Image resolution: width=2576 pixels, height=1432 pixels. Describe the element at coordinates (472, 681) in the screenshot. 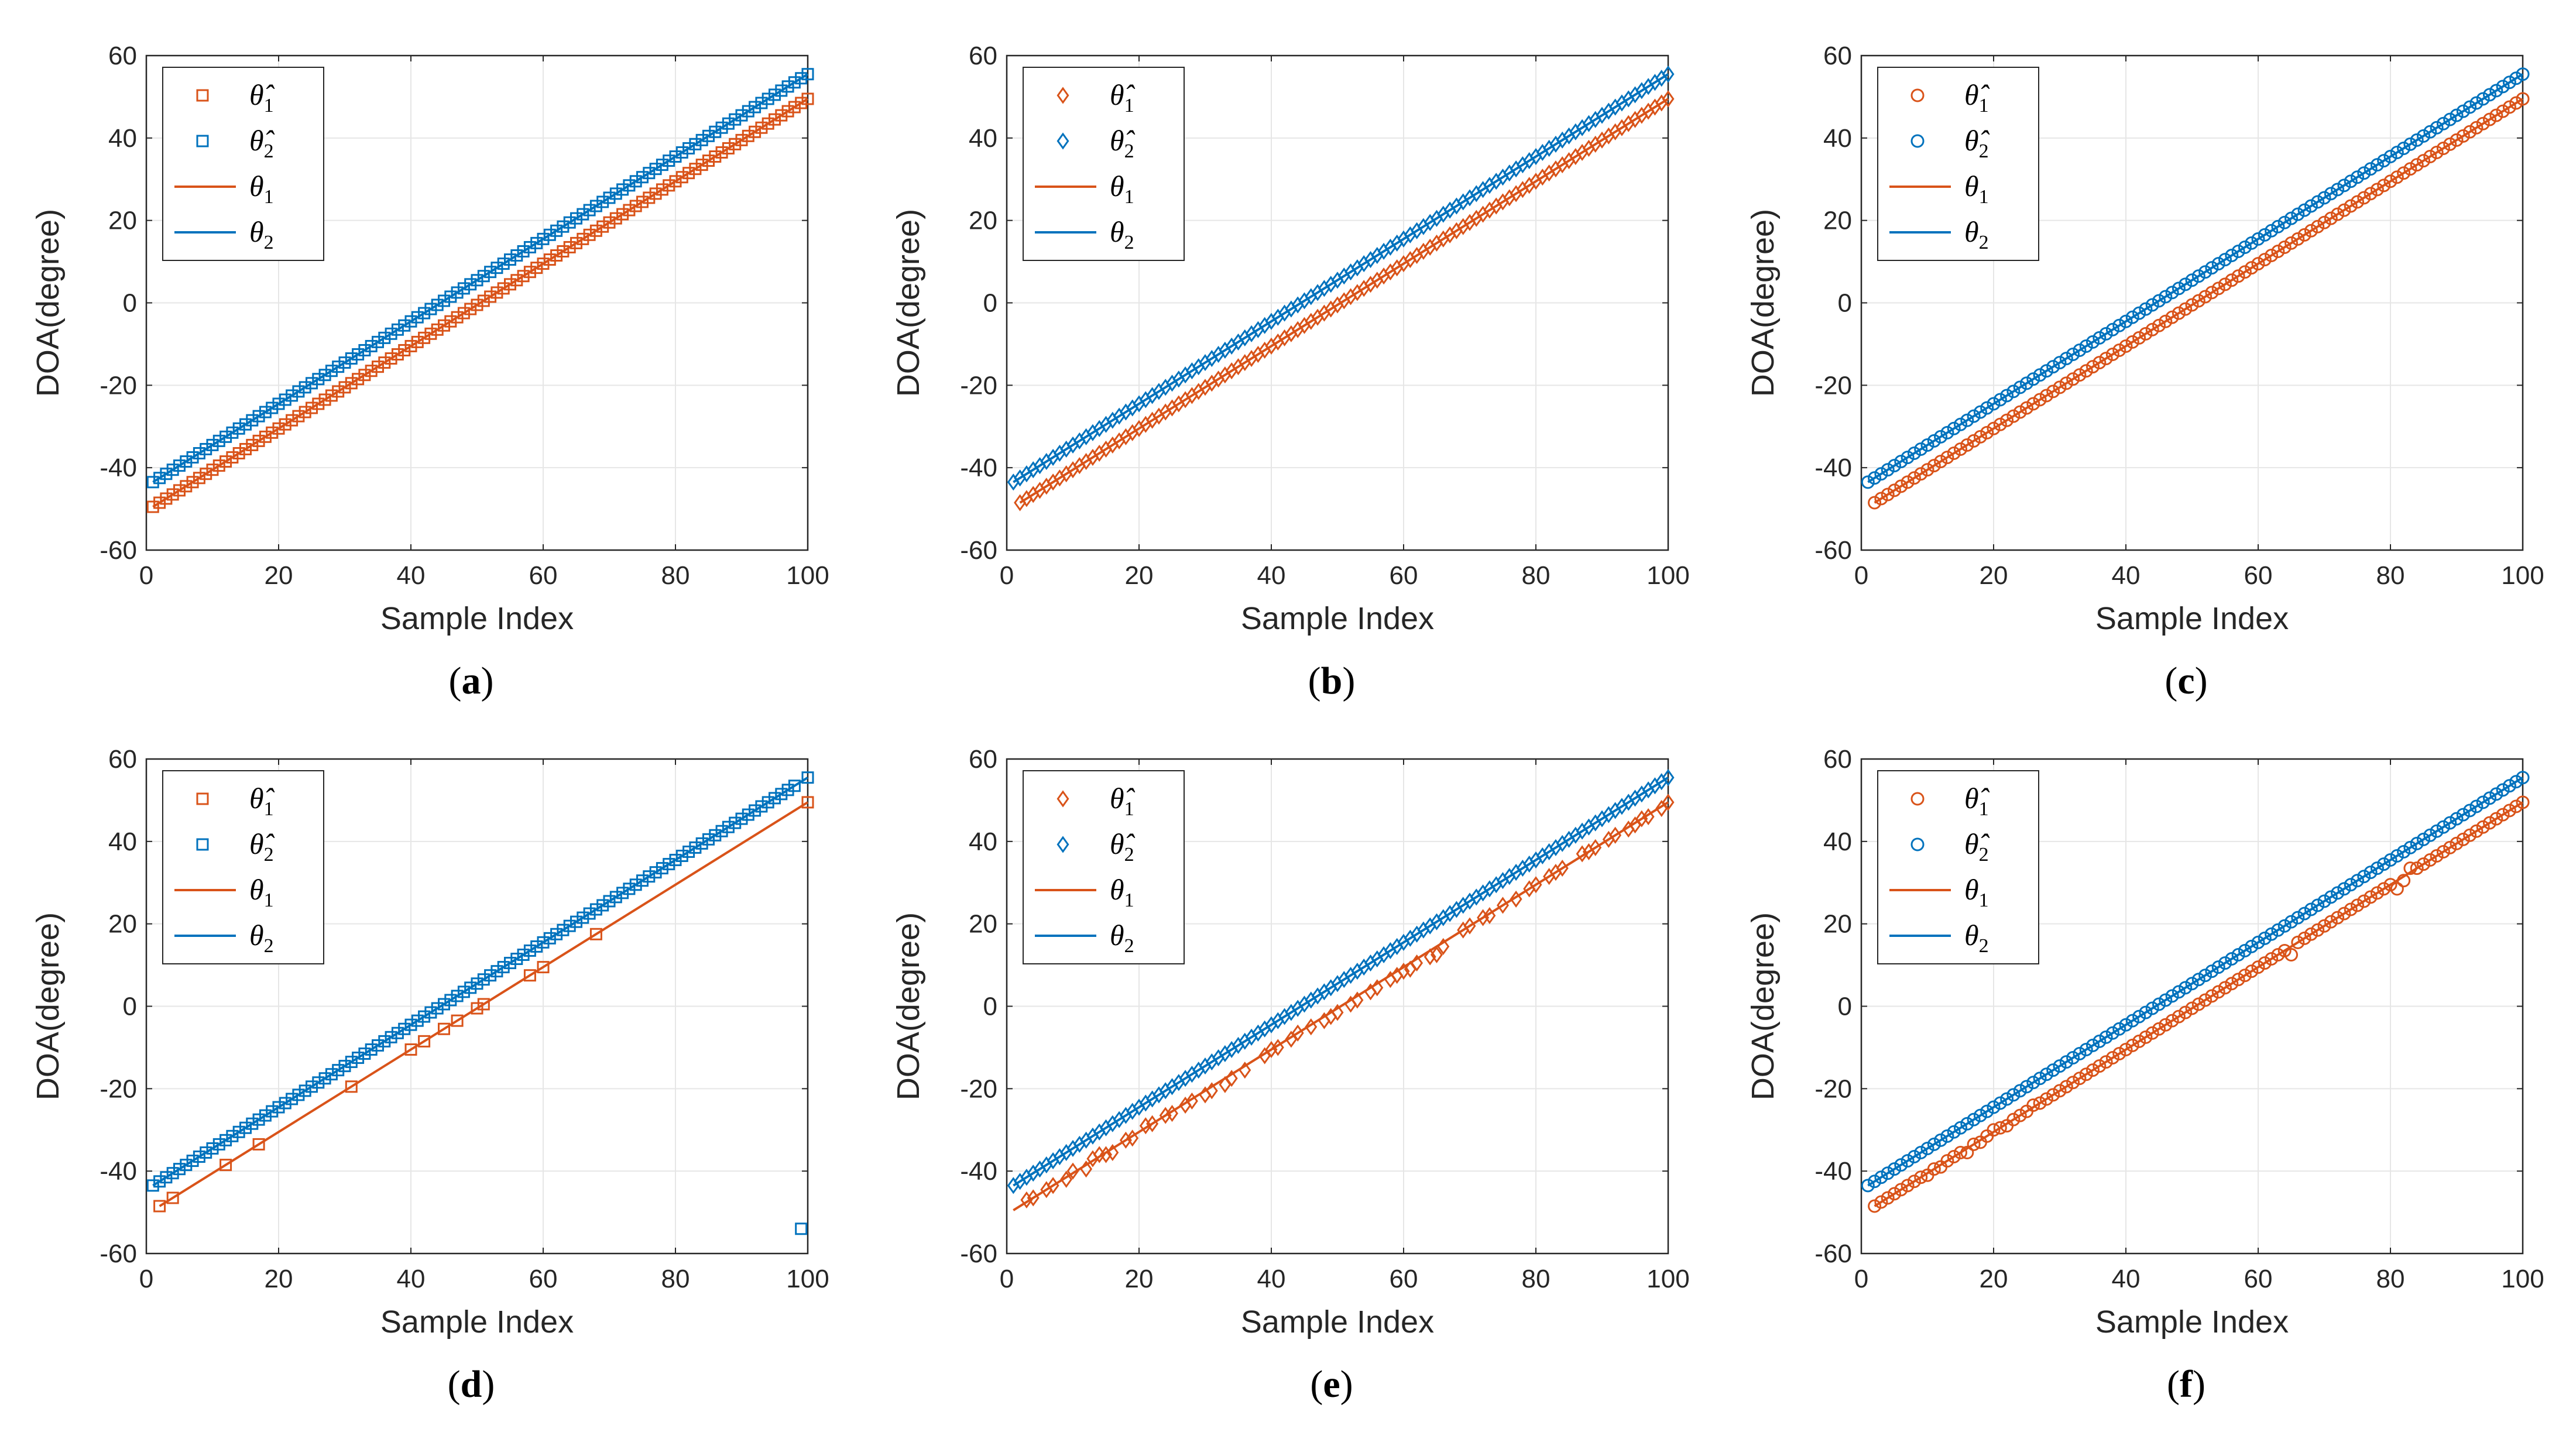

I see `panel-caption: (a)` at that location.